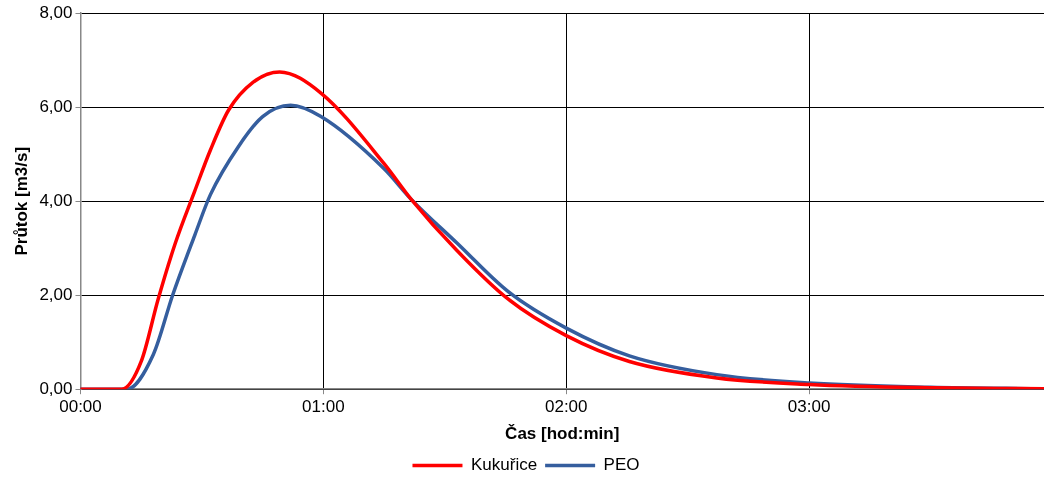  Describe the element at coordinates (621, 465) in the screenshot. I see `legend-label: PEO` at that location.